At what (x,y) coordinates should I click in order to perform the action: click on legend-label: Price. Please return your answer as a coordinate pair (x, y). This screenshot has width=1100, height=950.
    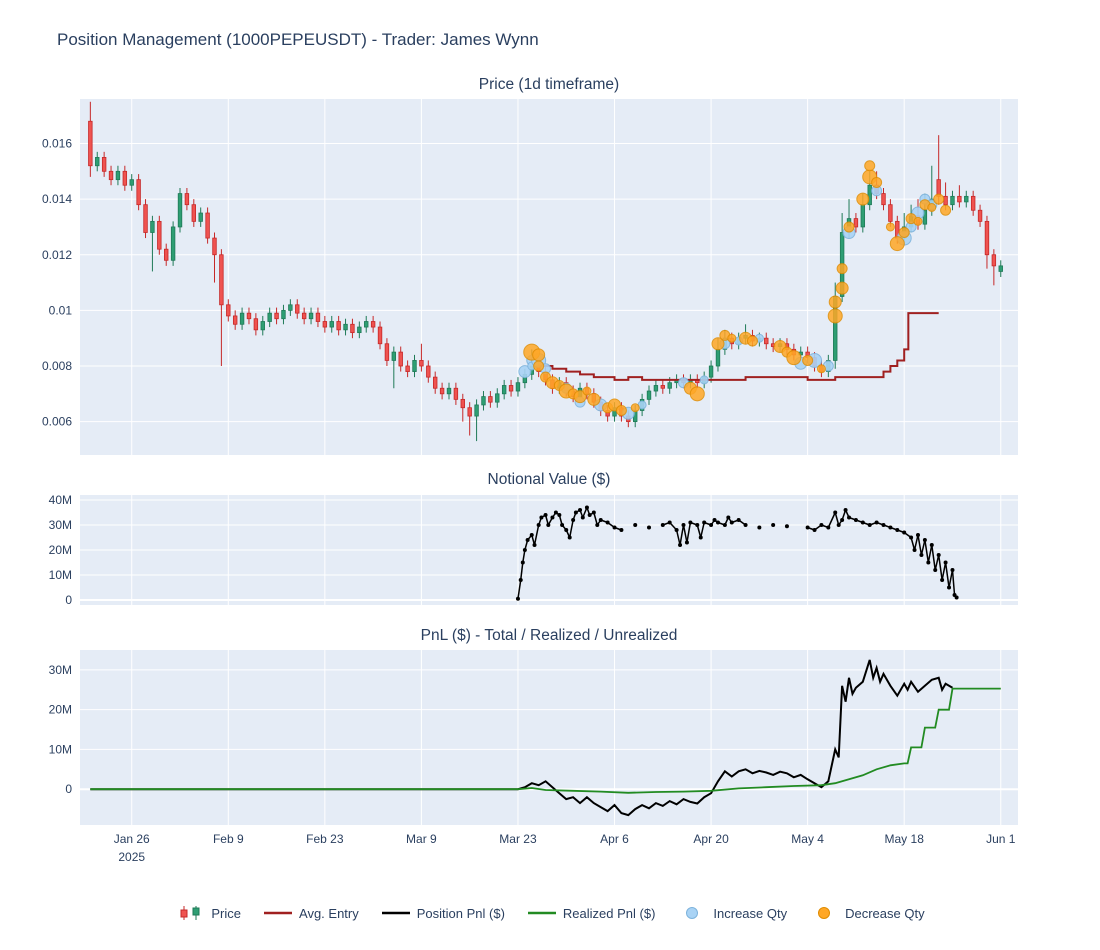
    Looking at the image, I should click on (226, 913).